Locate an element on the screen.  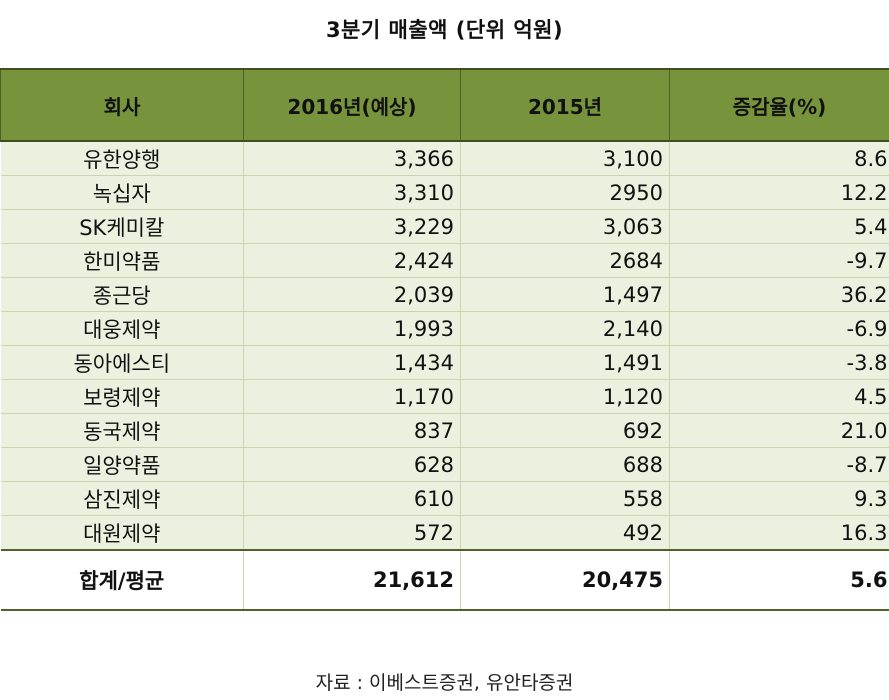
change-rate: 5.4 is located at coordinates (779, 226).